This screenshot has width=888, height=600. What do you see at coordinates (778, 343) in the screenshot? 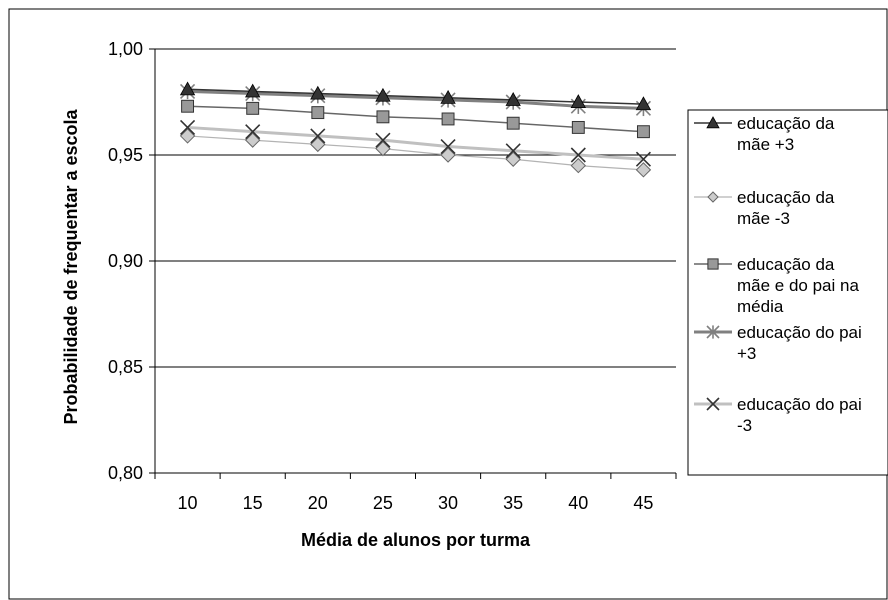
I see `legend-entry-4: educação do pai +3` at bounding box center [778, 343].